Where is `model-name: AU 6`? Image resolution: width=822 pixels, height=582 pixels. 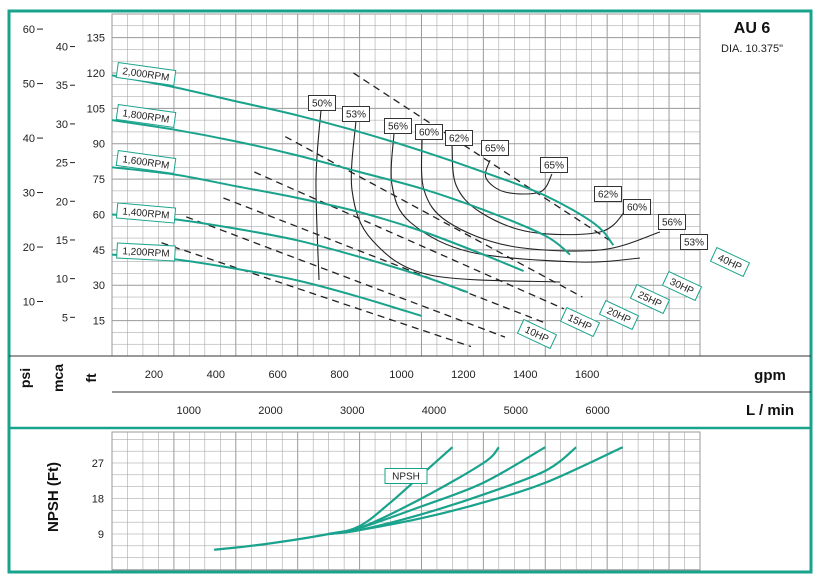
model-name: AU 6 is located at coordinates (752, 28).